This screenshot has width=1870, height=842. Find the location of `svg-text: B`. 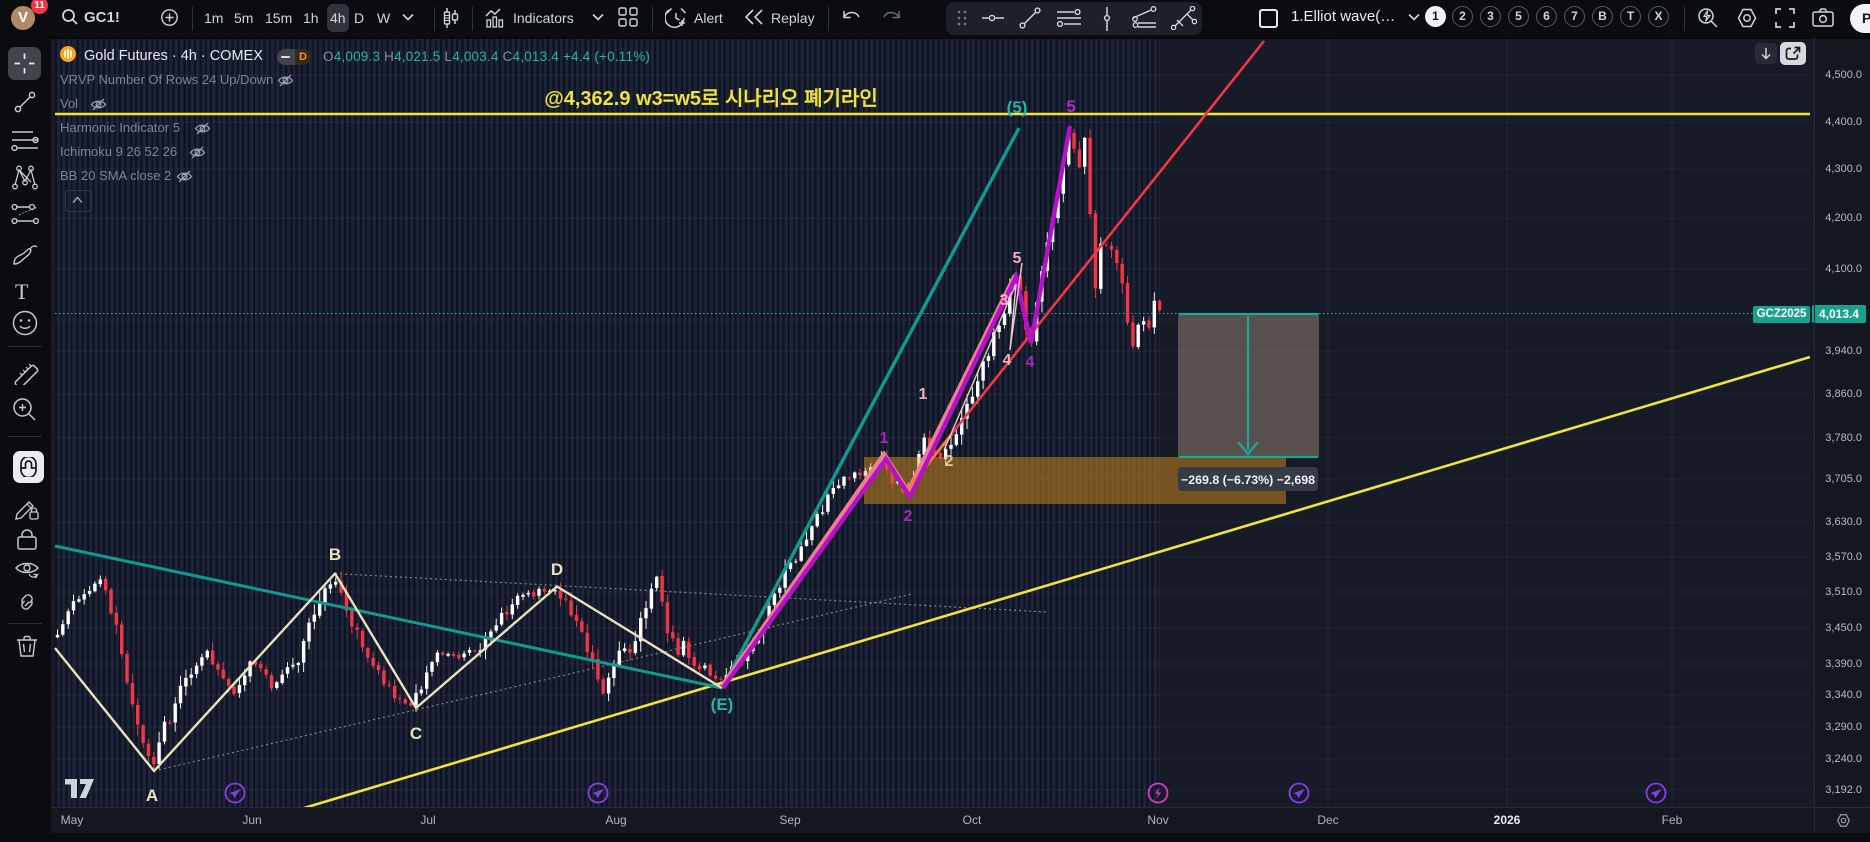

svg-text: B is located at coordinates (335, 554).